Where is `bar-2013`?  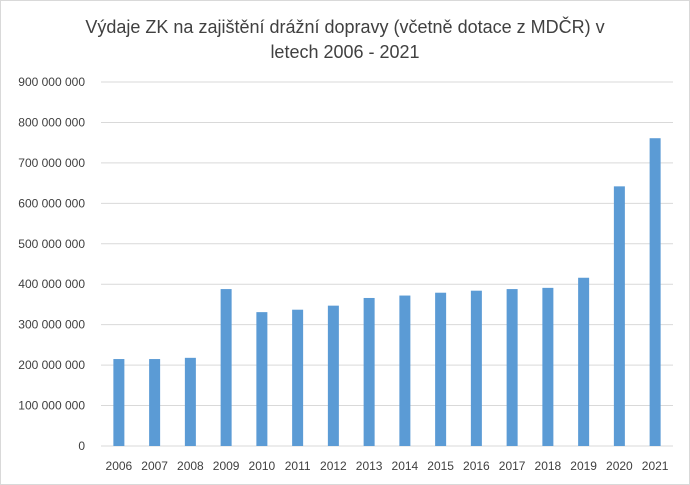 bar-2013 is located at coordinates (369, 371).